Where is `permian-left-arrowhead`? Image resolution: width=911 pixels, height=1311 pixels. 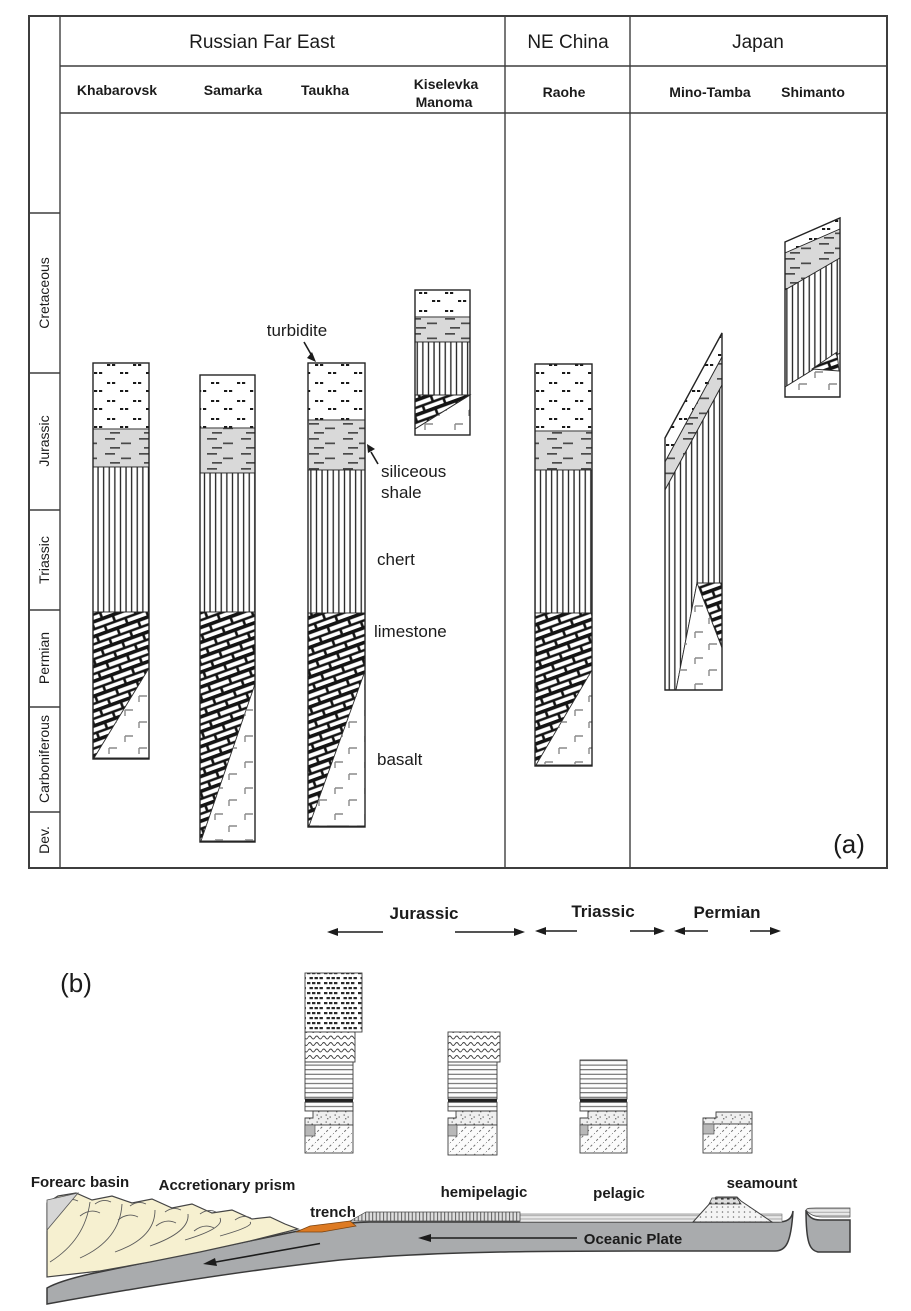
permian-left-arrowhead is located at coordinates (679, 931).